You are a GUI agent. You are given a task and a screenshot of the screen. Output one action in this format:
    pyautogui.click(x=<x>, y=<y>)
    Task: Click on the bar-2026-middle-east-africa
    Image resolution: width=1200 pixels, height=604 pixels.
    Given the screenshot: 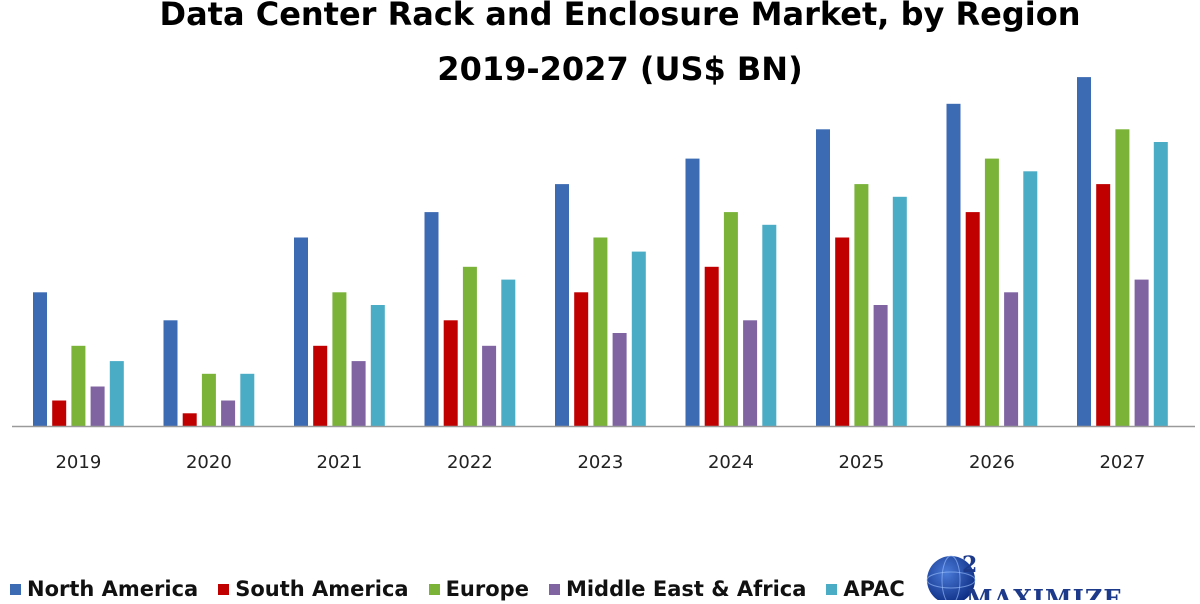 What is the action you would take?
    pyautogui.click(x=1011, y=359)
    